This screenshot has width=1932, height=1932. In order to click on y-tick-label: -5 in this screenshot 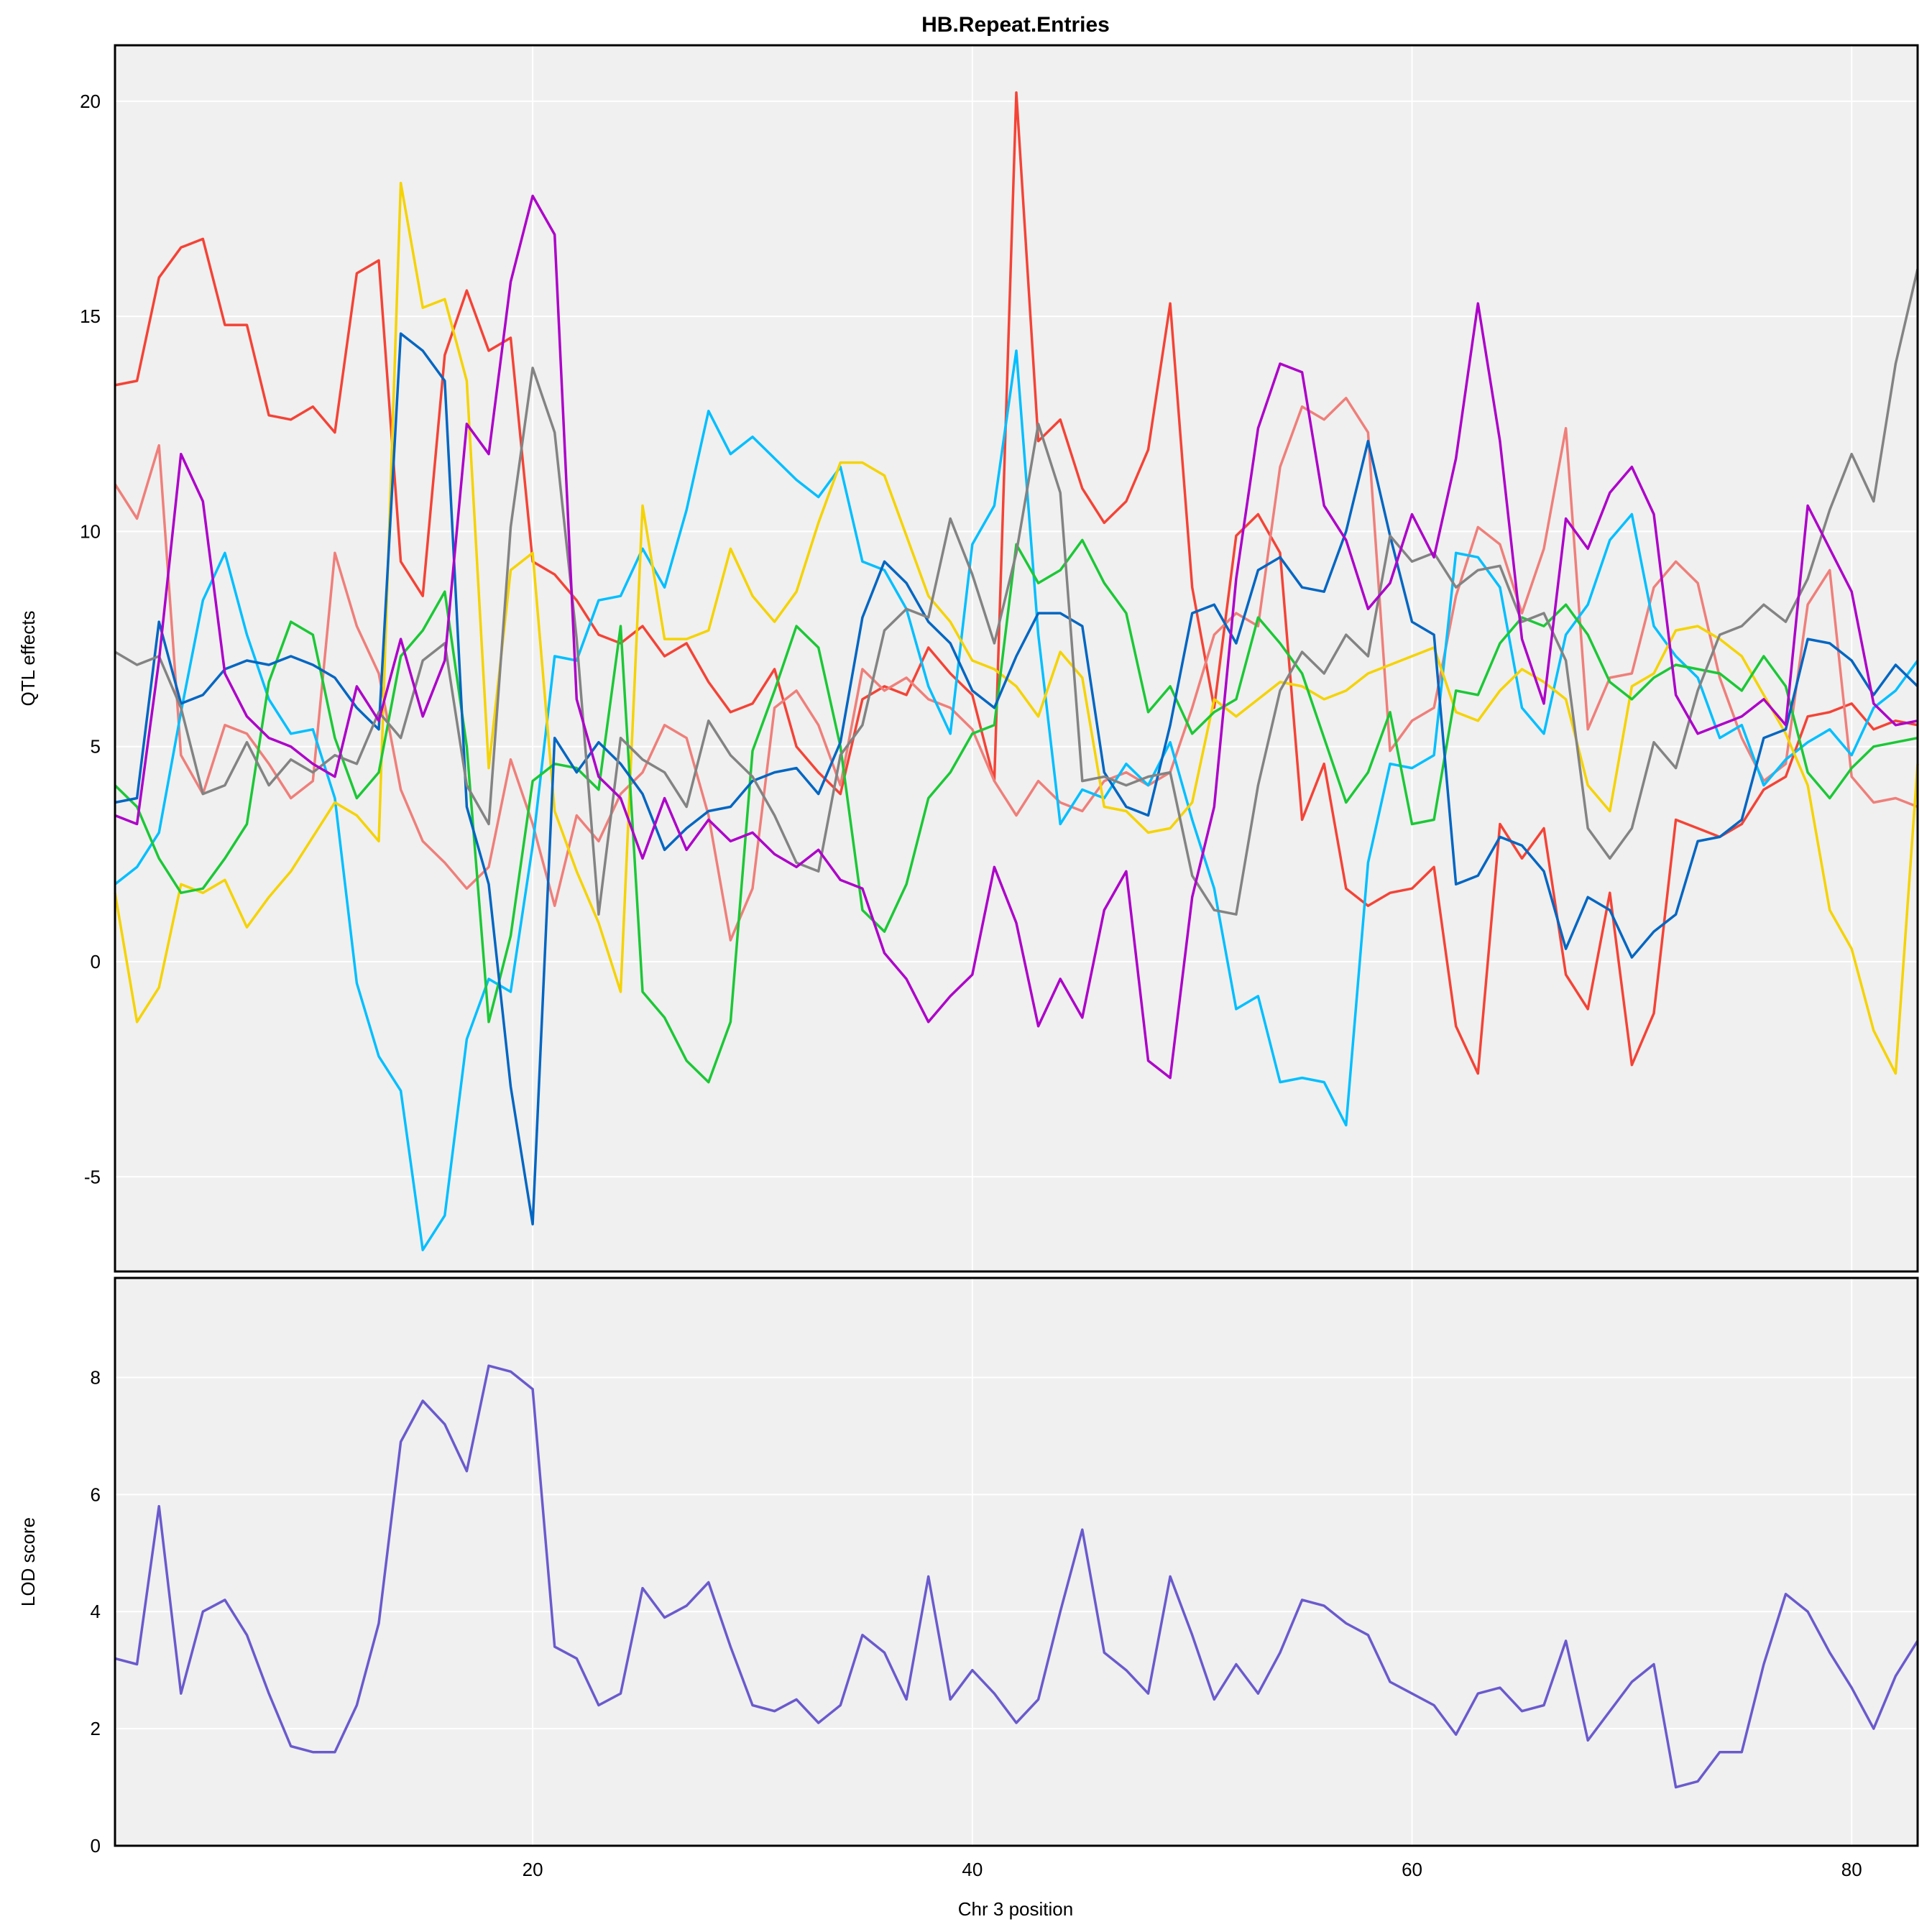, I will do `click(92, 1176)`.